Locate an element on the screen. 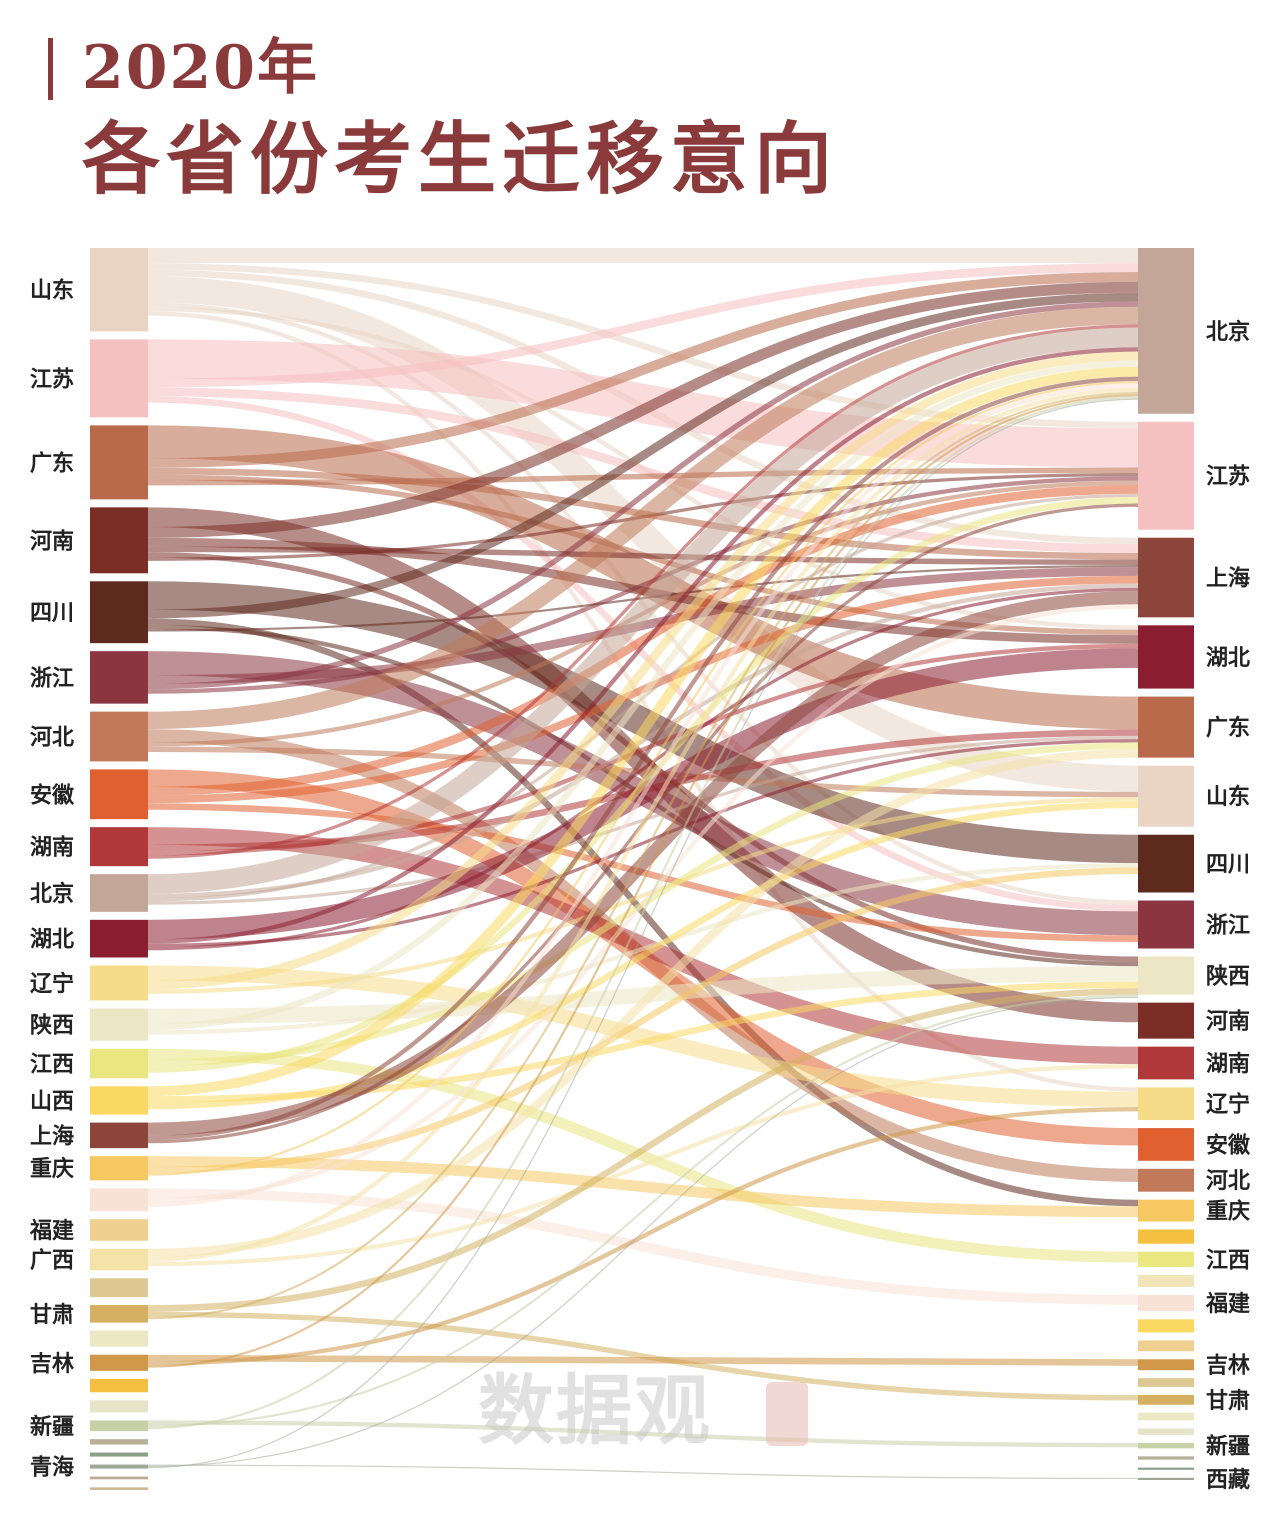  right-node-西藏 is located at coordinates (1166, 1478).